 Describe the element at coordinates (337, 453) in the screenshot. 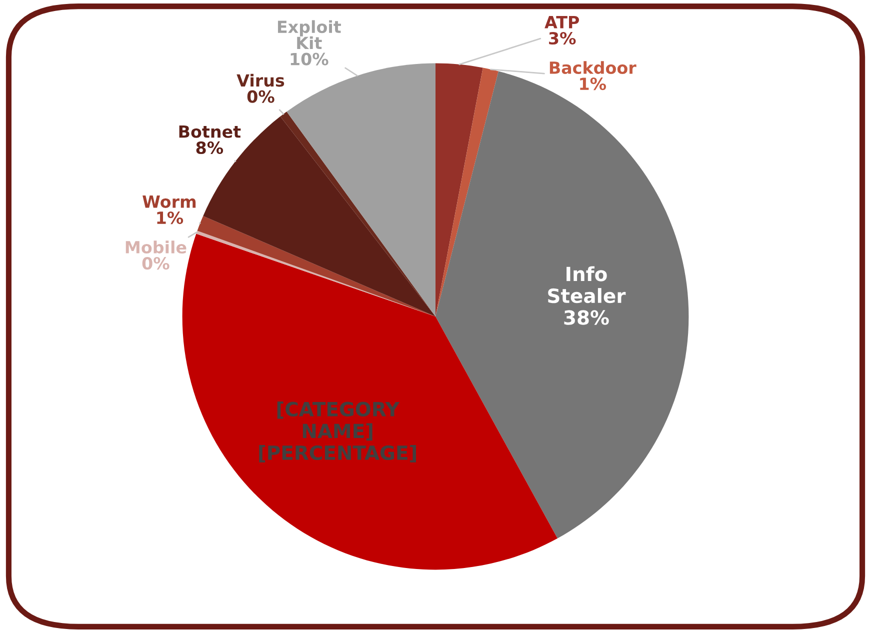

I see `data-label: [PERCENTAGE]` at that location.